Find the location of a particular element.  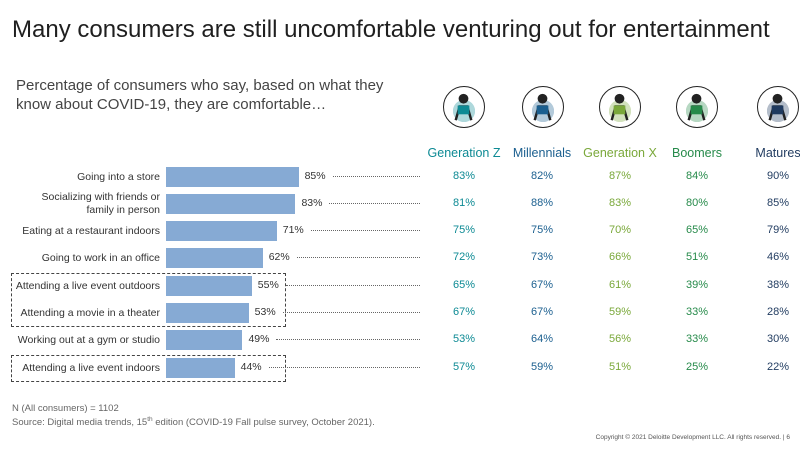

generation-value: 84% is located at coordinates (697, 176).